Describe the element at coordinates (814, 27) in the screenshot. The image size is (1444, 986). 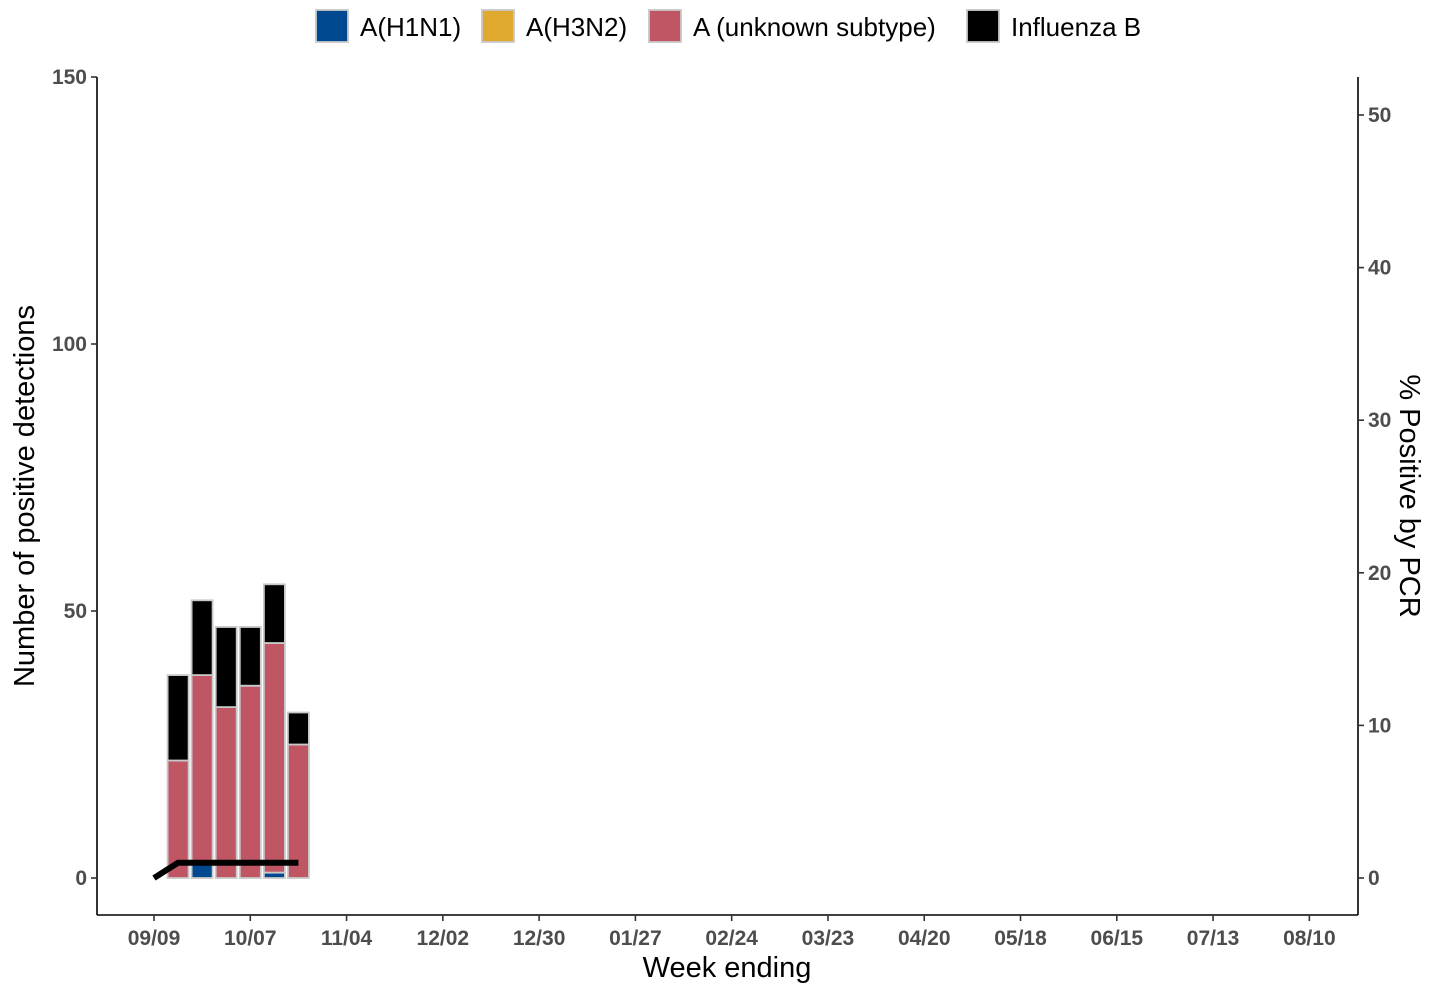
I see `legend-label: A (unknown subtype)` at that location.